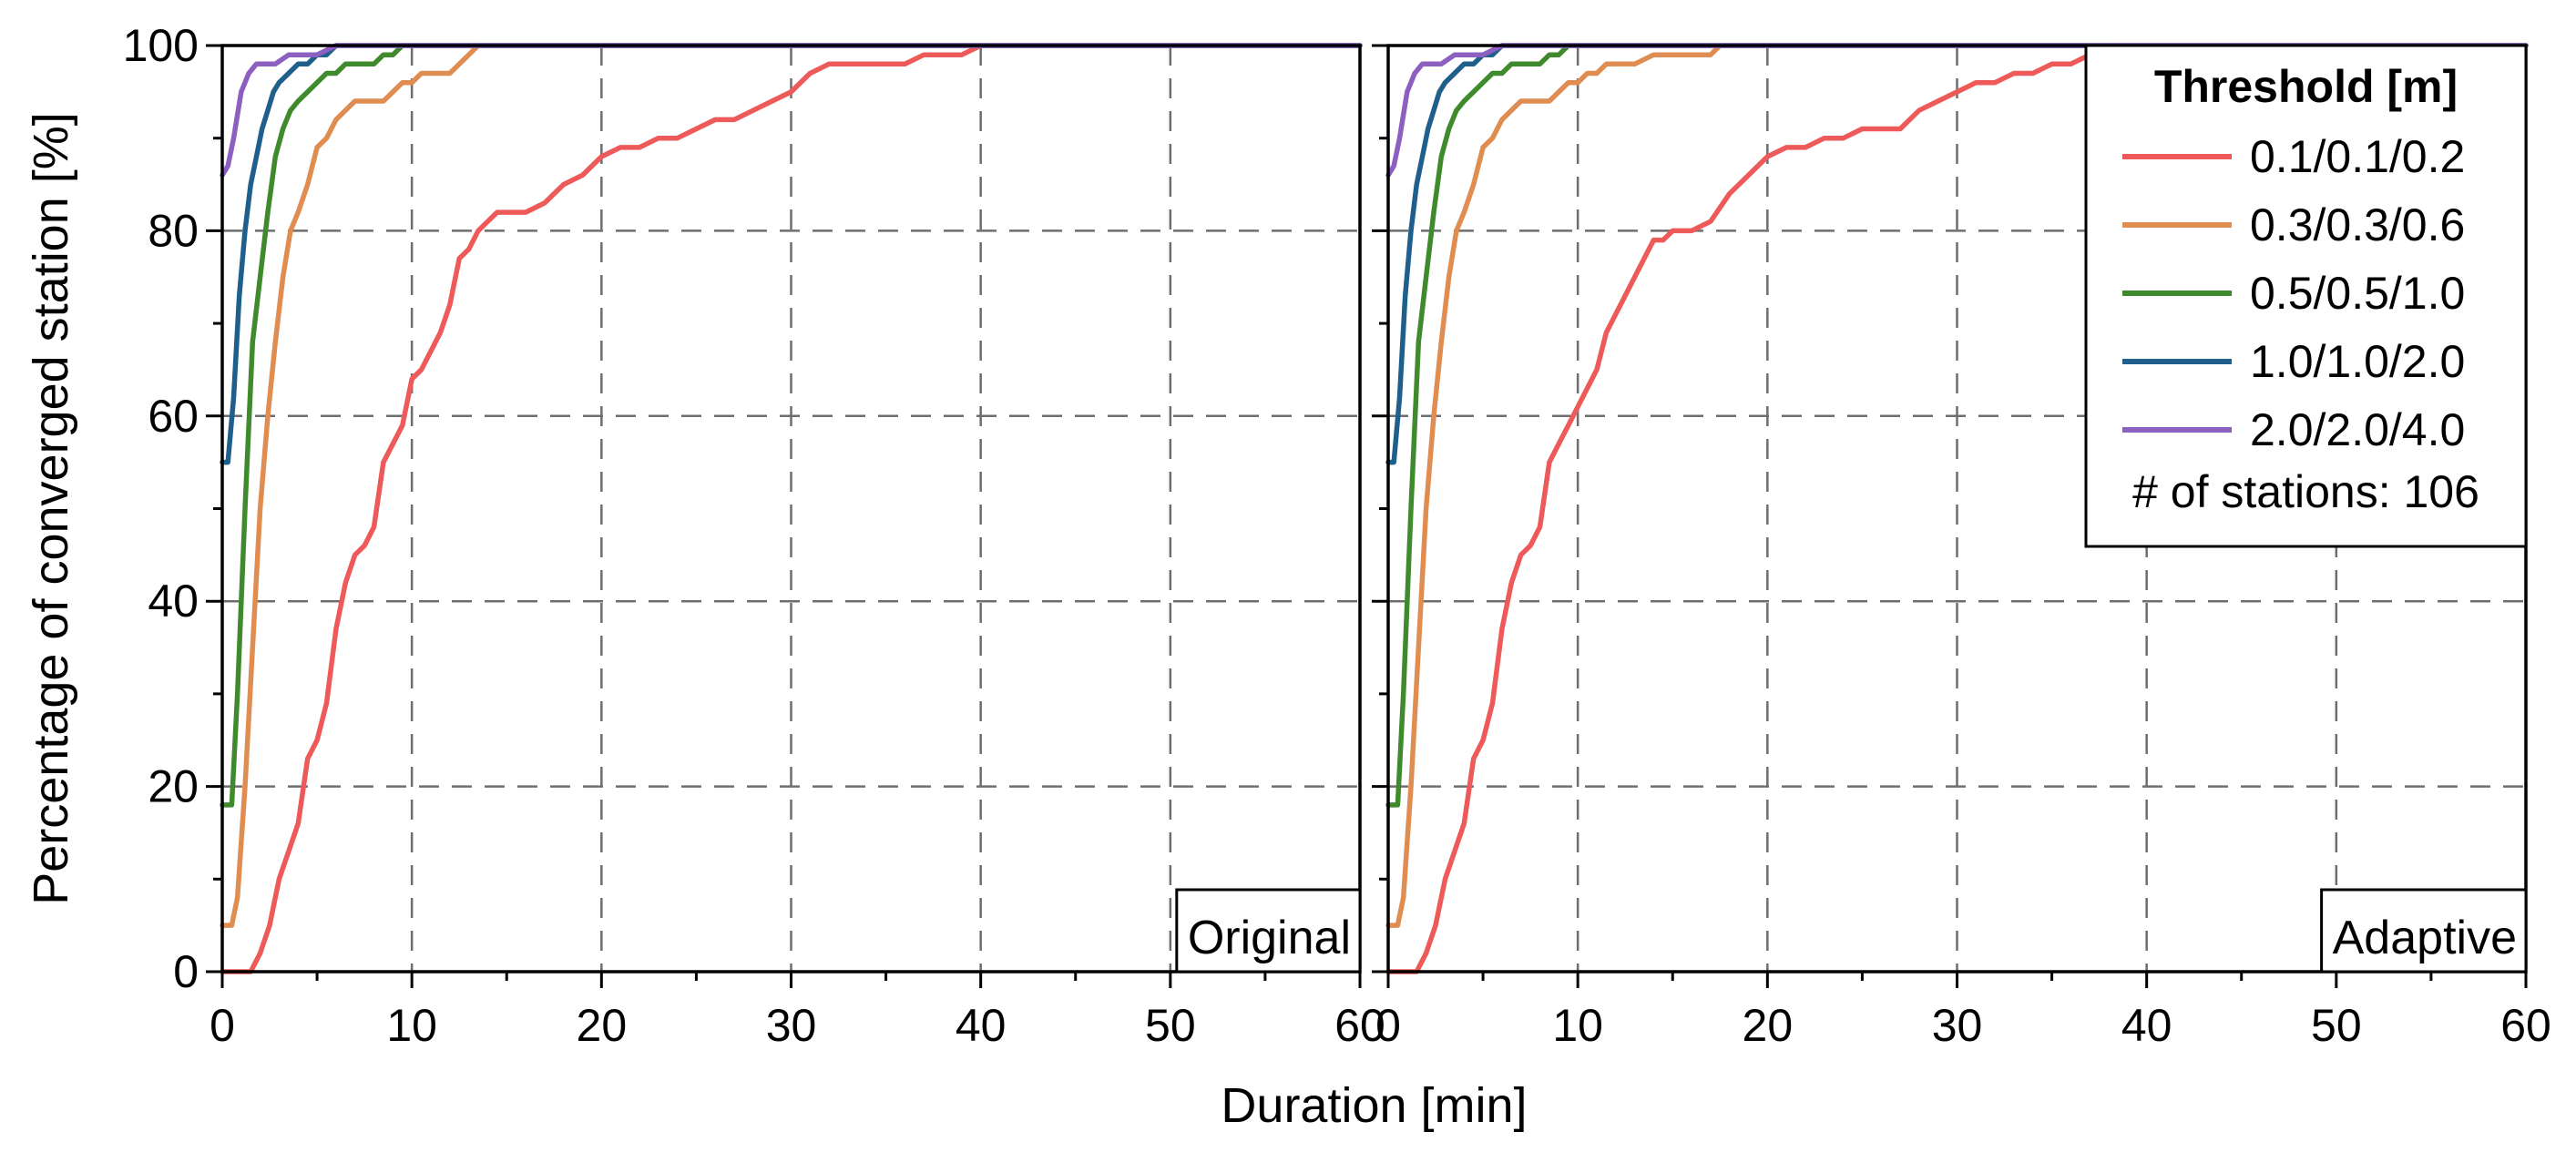  Describe the element at coordinates (2357, 293) in the screenshot. I see `legend-entry: 0.5/0.5/1.0` at that location.